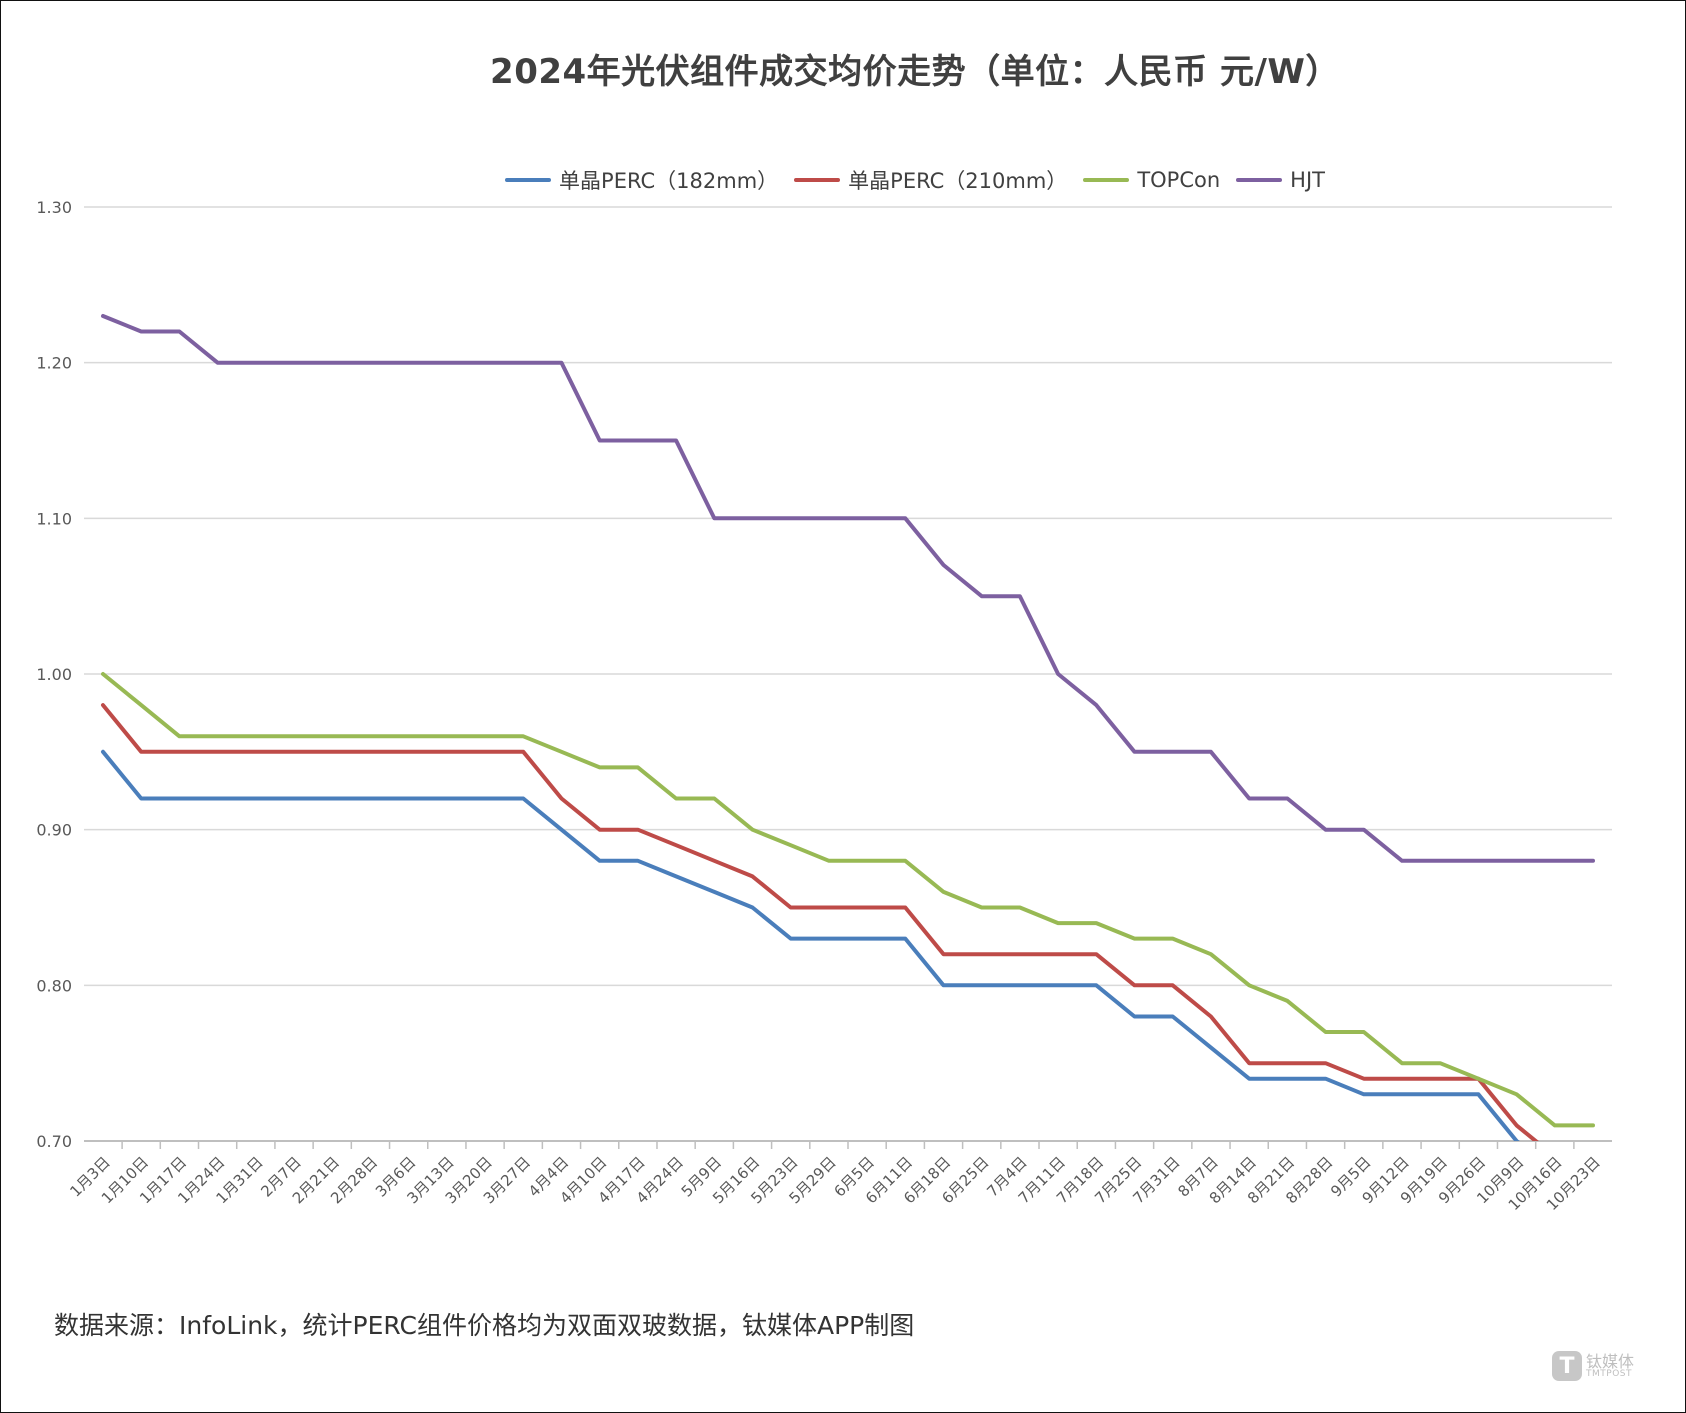  Describe the element at coordinates (54, 1141) in the screenshot. I see `y-tick-label: 0.70` at that location.